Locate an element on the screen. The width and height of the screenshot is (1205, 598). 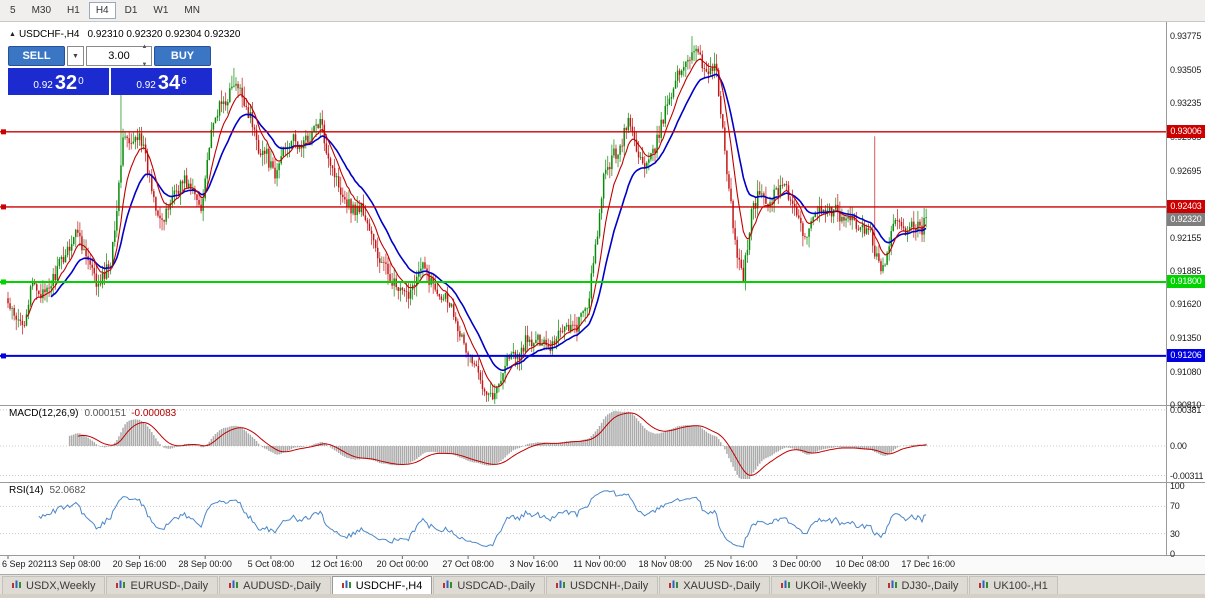
buy-price-display: 0.92 34 6 is located at coordinates (161, 81).